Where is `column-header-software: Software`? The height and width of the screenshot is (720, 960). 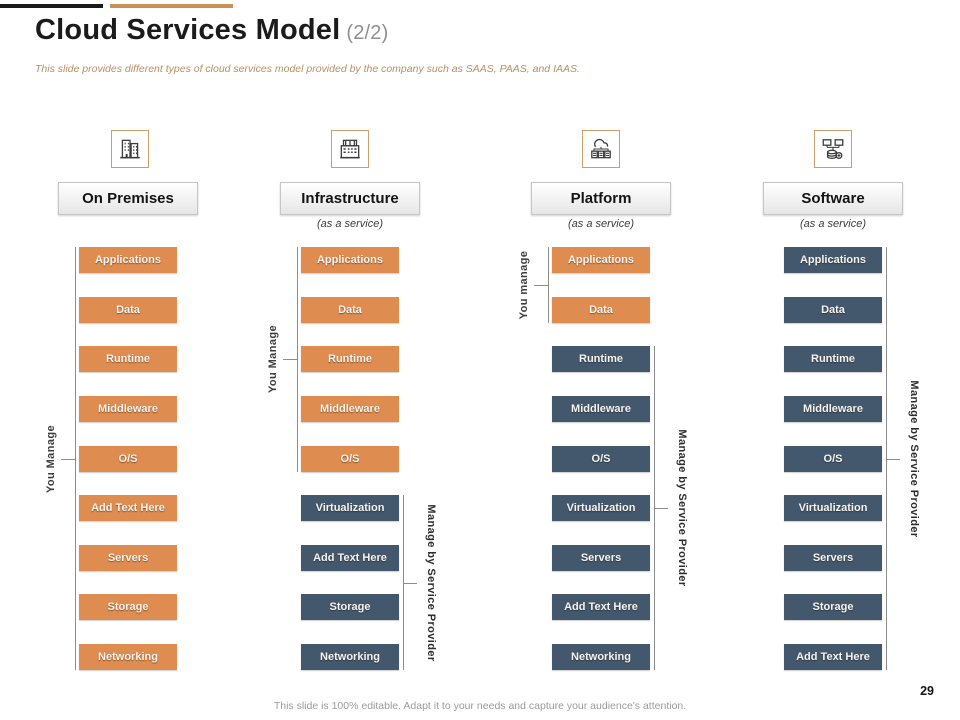
column-header-software: Software is located at coordinates (833, 198).